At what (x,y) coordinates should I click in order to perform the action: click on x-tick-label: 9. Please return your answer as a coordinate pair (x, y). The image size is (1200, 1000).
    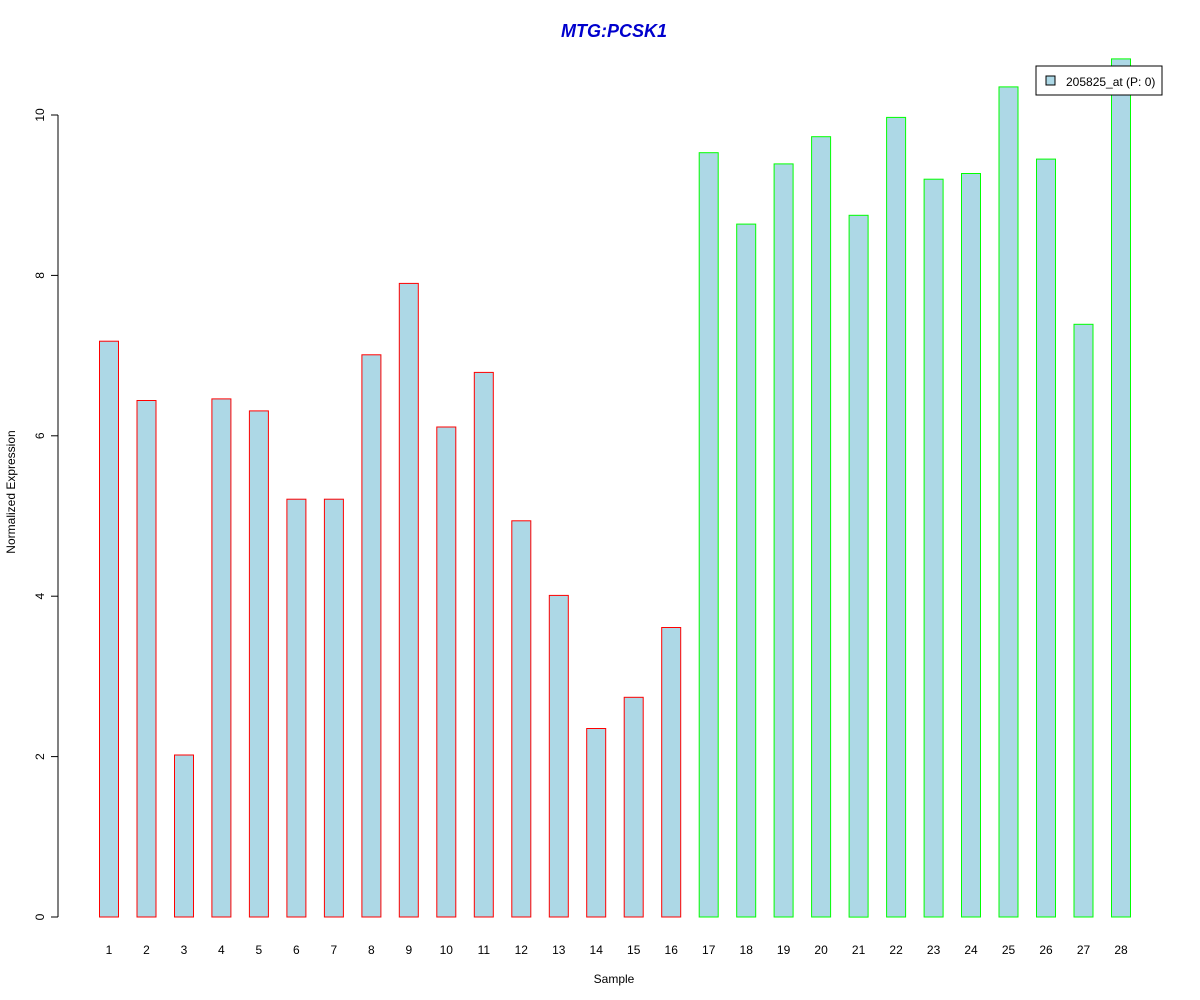
    Looking at the image, I should click on (408, 950).